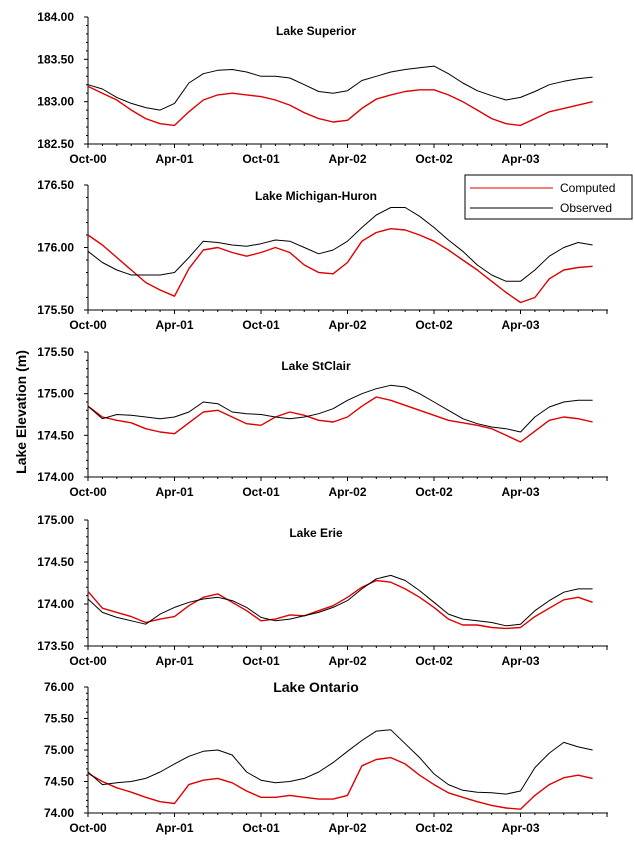  What do you see at coordinates (316, 31) in the screenshot?
I see `panel-title: Lake Superior` at bounding box center [316, 31].